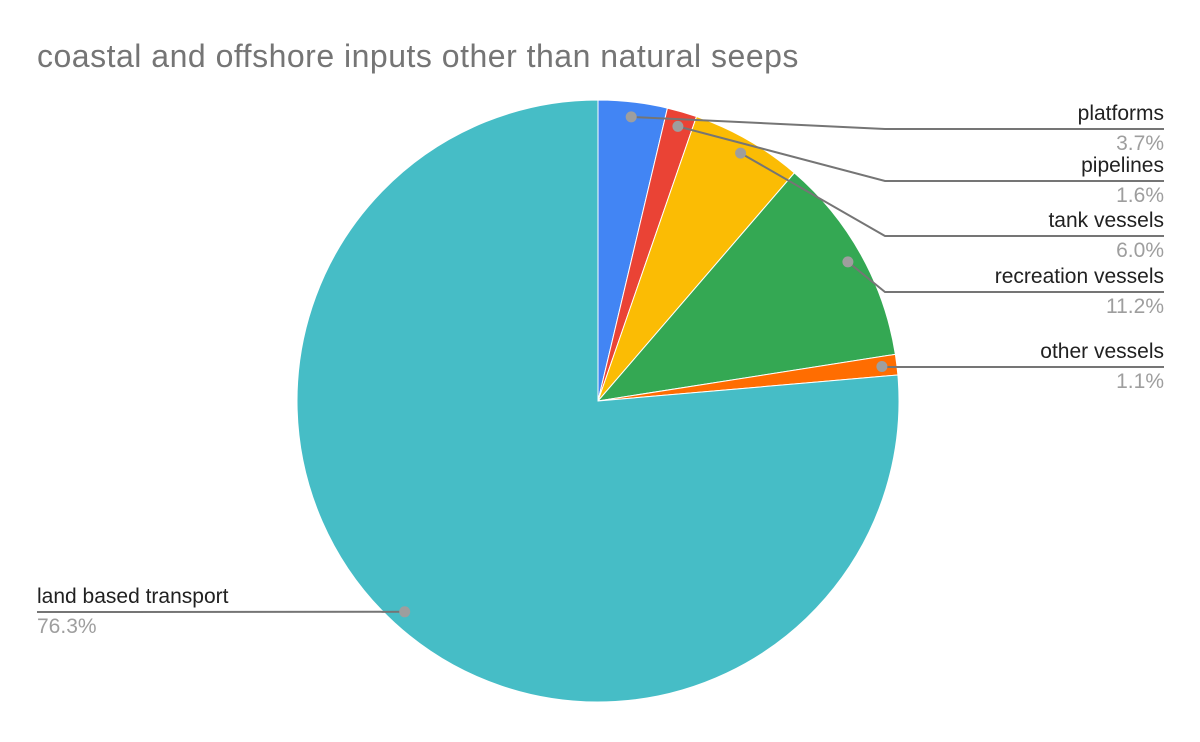  I want to click on callout-percent-tank-vessels: 6.0%, so click(1140, 250).